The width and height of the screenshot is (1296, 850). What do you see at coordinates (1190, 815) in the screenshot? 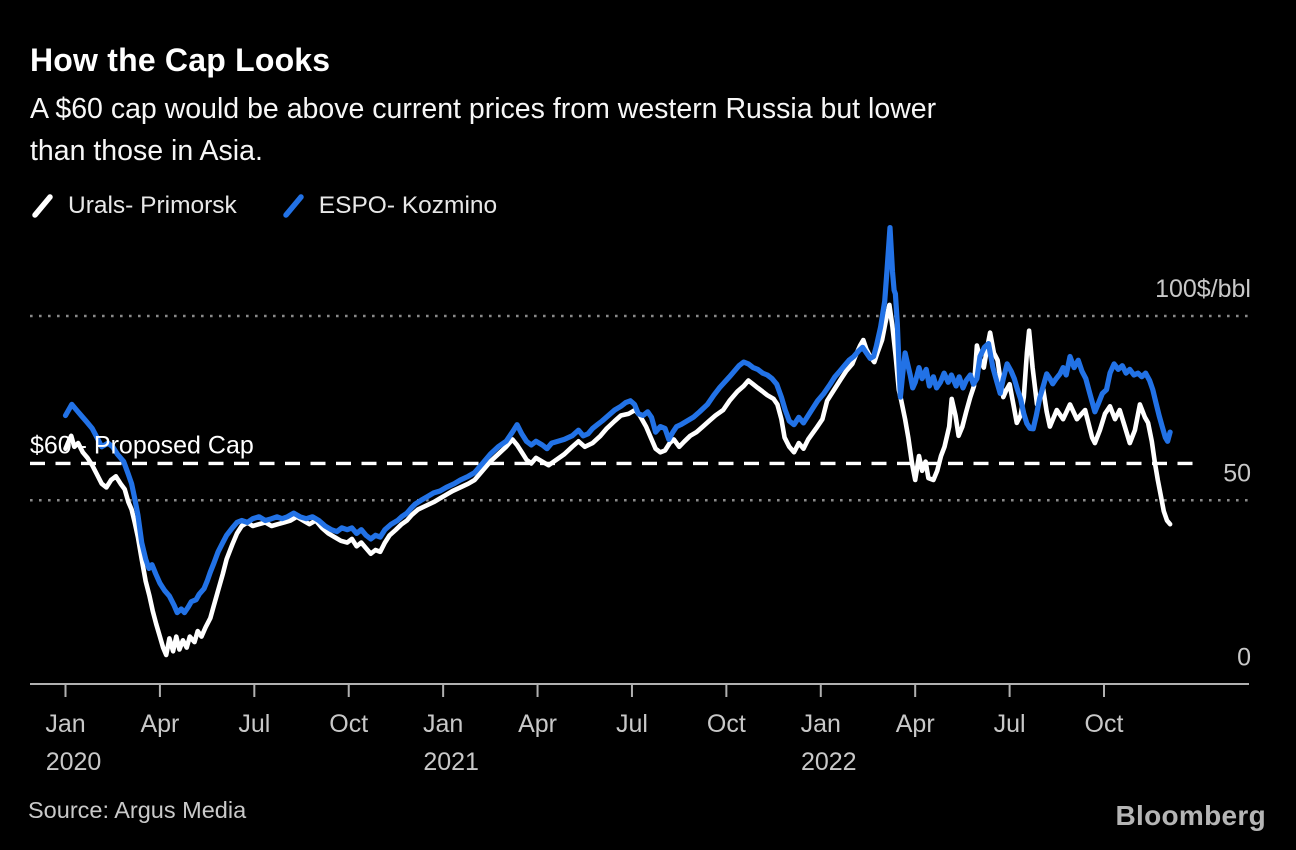
I see `bloomberg-logo: Bloomberg` at bounding box center [1190, 815].